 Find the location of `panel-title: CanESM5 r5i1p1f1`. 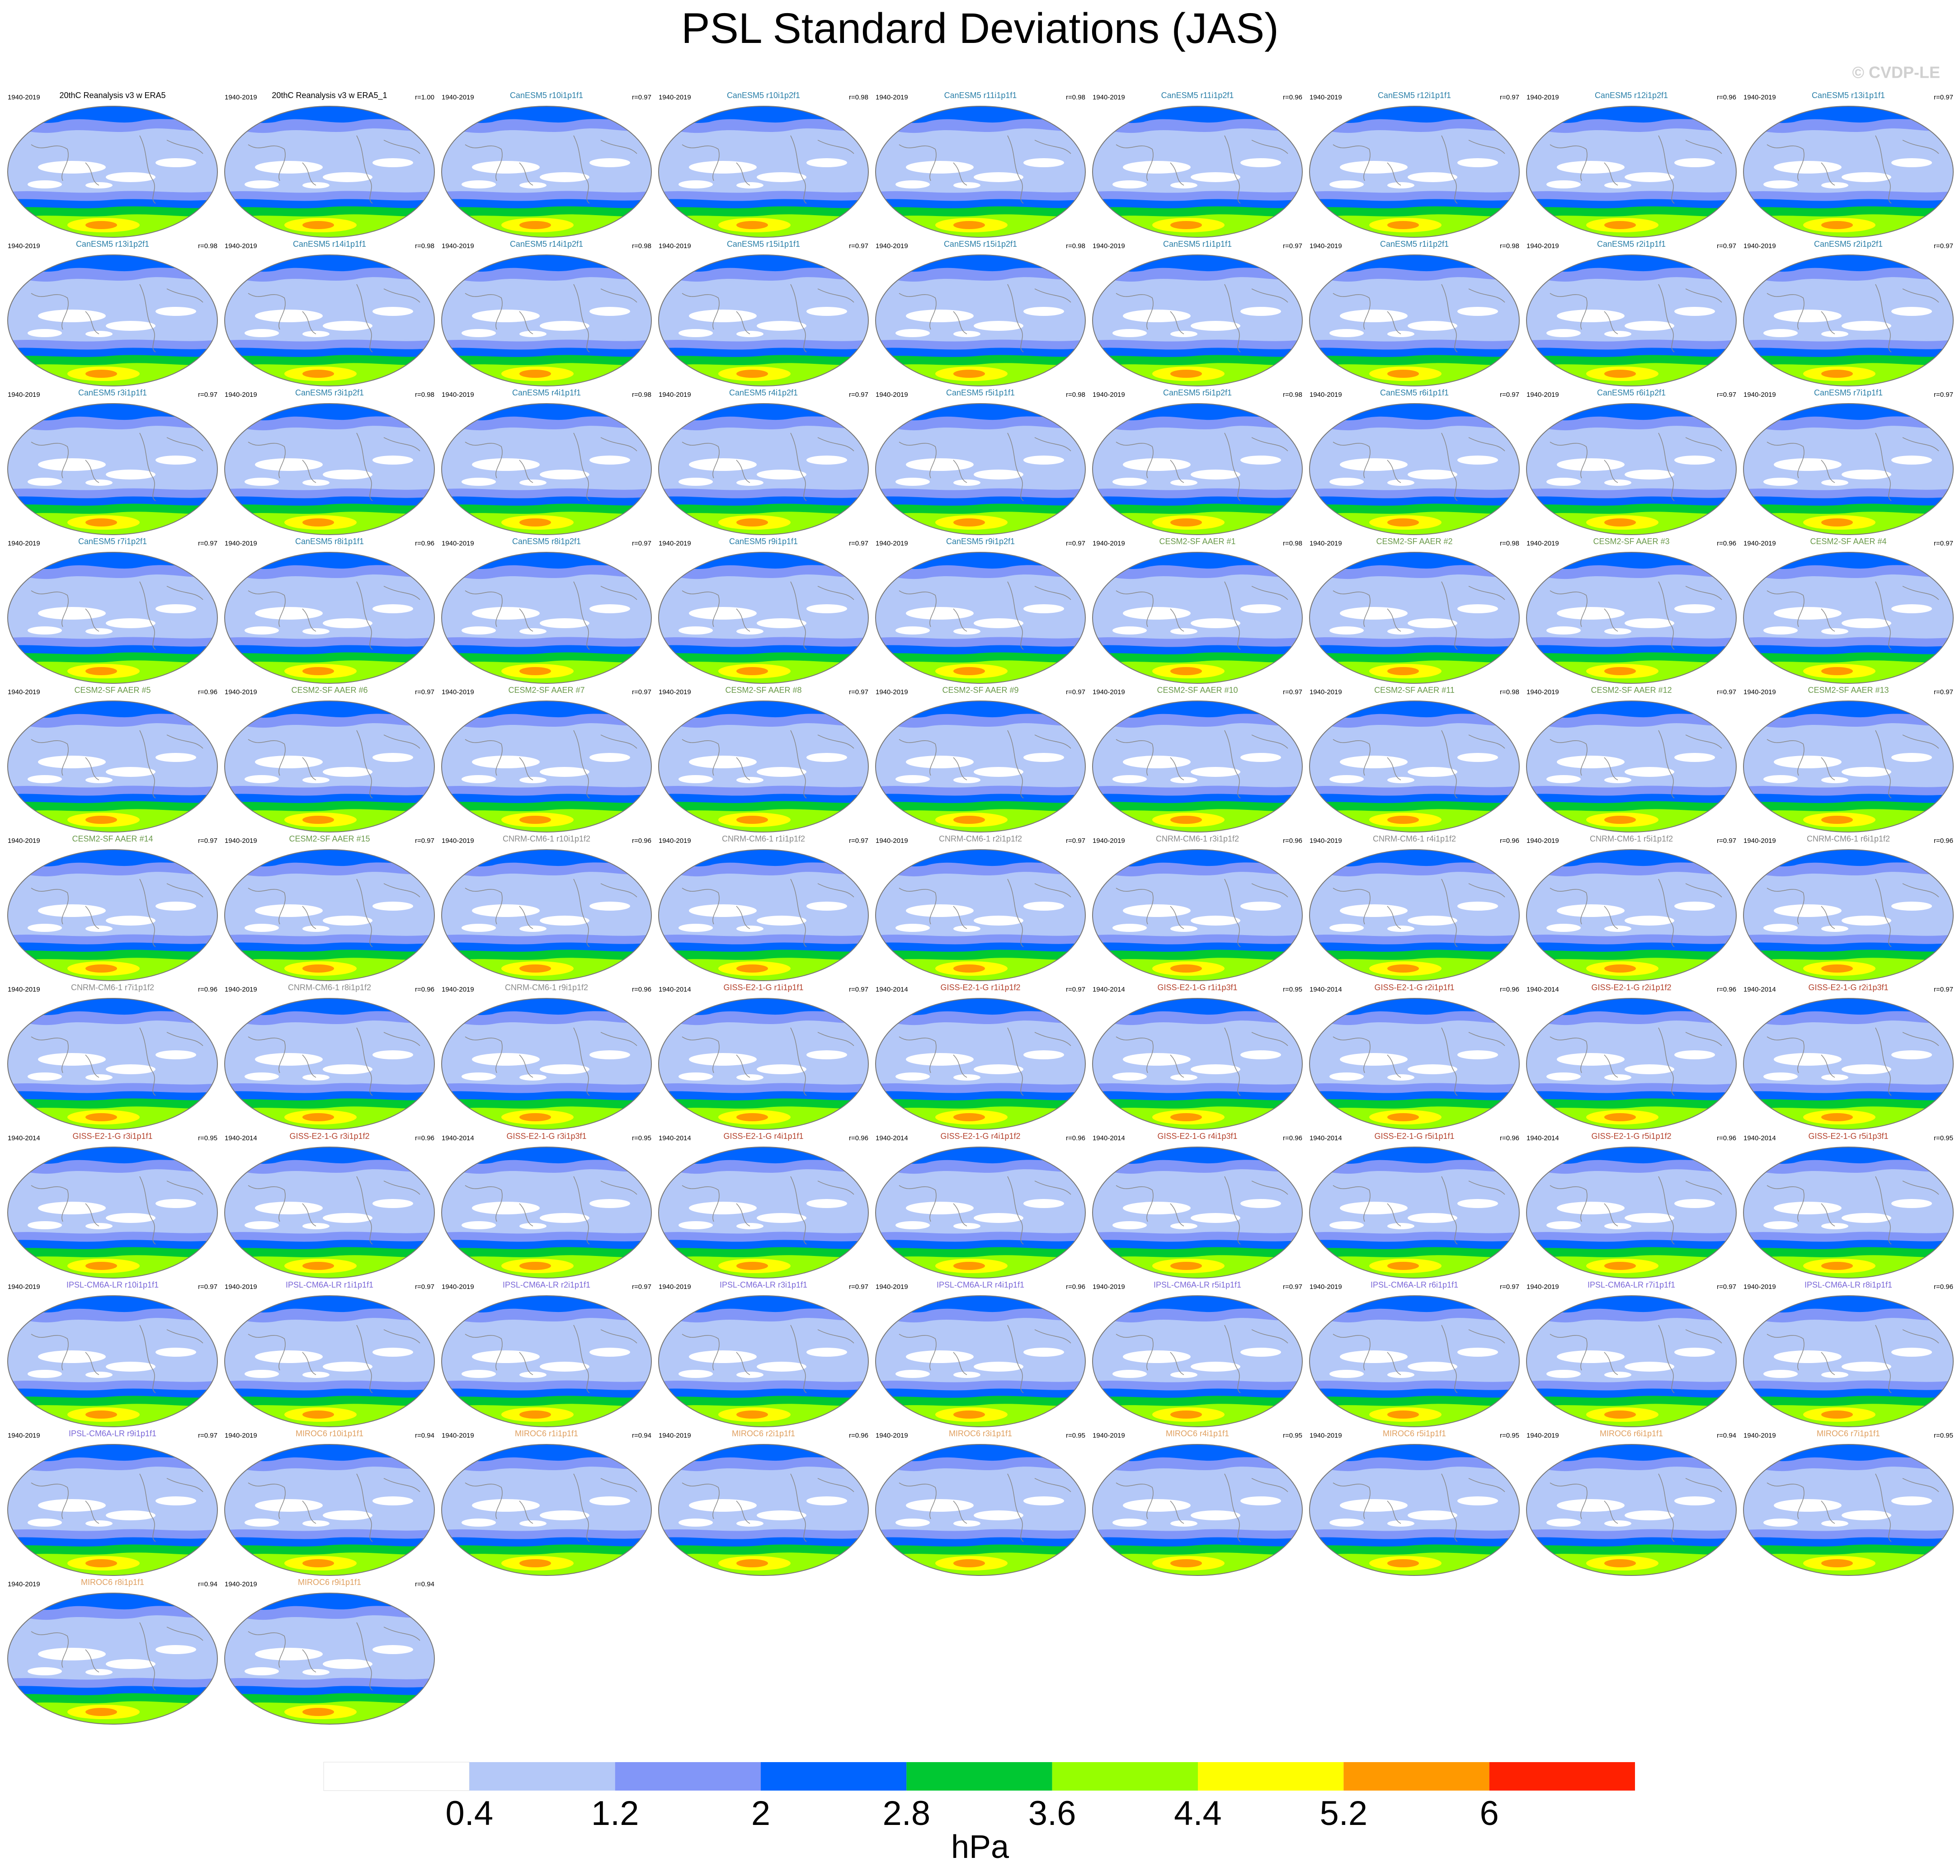

panel-title: CanESM5 r5i1p1f1 is located at coordinates (980, 392).